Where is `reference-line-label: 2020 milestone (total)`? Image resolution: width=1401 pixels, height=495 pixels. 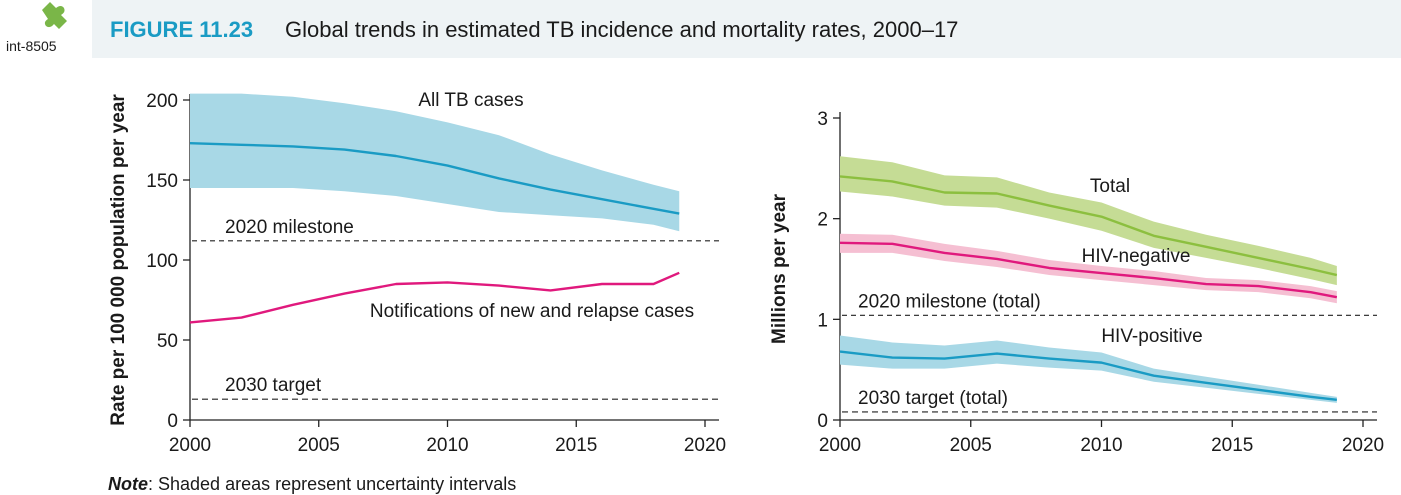
reference-line-label: 2020 milestone (total) is located at coordinates (949, 301).